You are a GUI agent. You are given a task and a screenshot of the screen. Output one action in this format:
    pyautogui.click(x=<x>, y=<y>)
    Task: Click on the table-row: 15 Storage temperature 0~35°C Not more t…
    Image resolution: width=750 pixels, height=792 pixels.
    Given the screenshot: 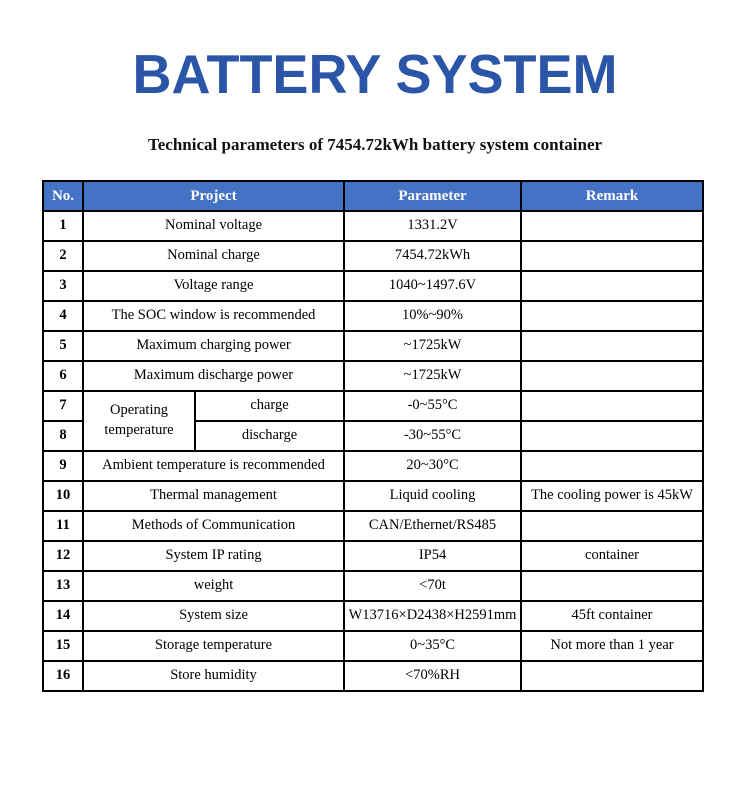 What is the action you would take?
    pyautogui.click(x=373, y=645)
    